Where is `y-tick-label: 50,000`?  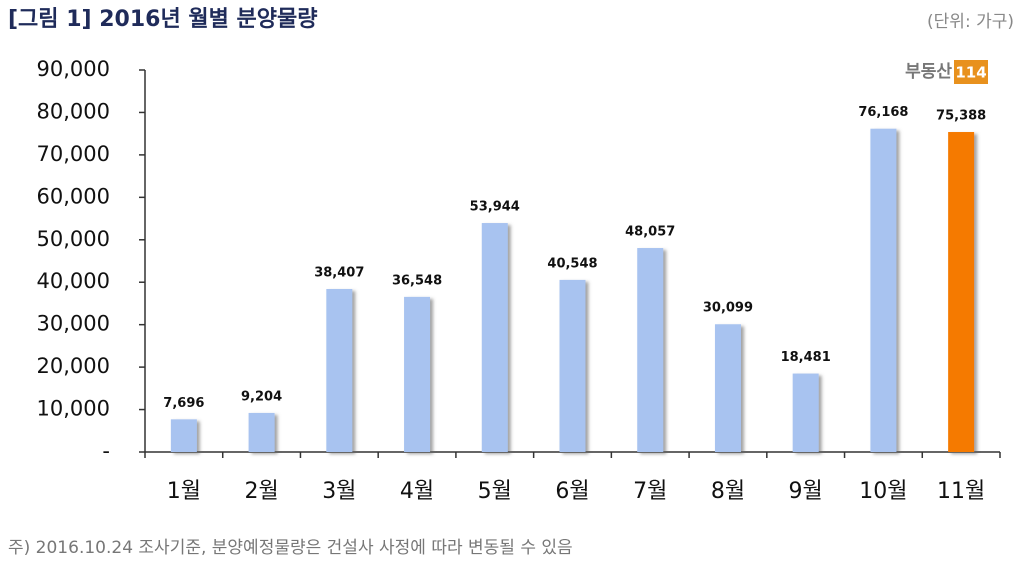 y-tick-label: 50,000 is located at coordinates (73, 239).